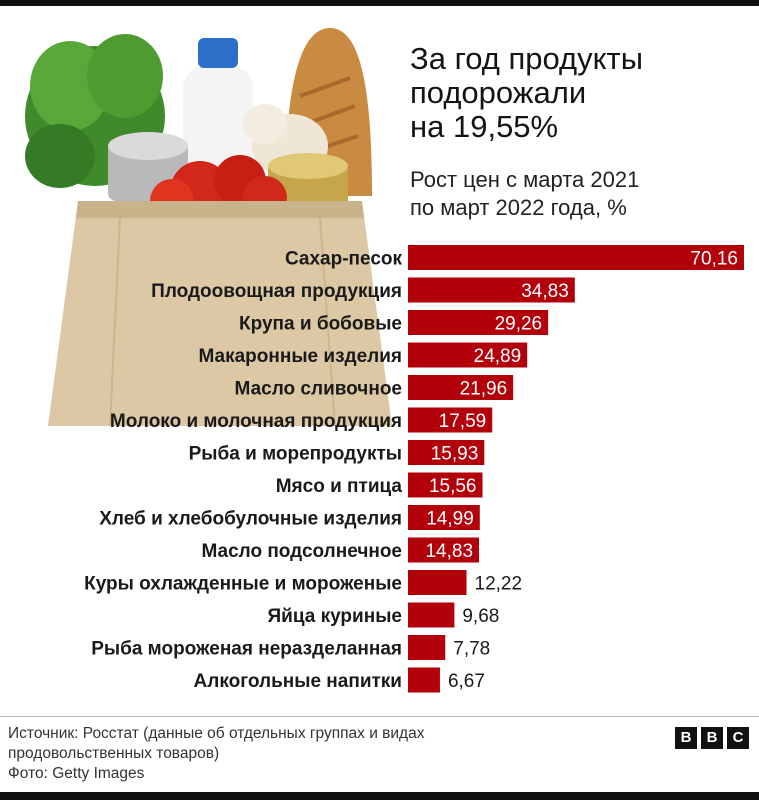 Image resolution: width=759 pixels, height=800 pixels. I want to click on category-label: Сахар-песок, so click(344, 259).